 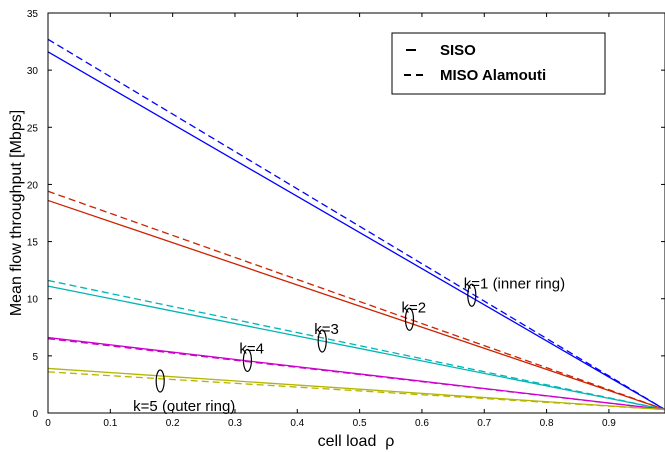 I want to click on legend-label-siso: SISO, so click(x=458, y=50).